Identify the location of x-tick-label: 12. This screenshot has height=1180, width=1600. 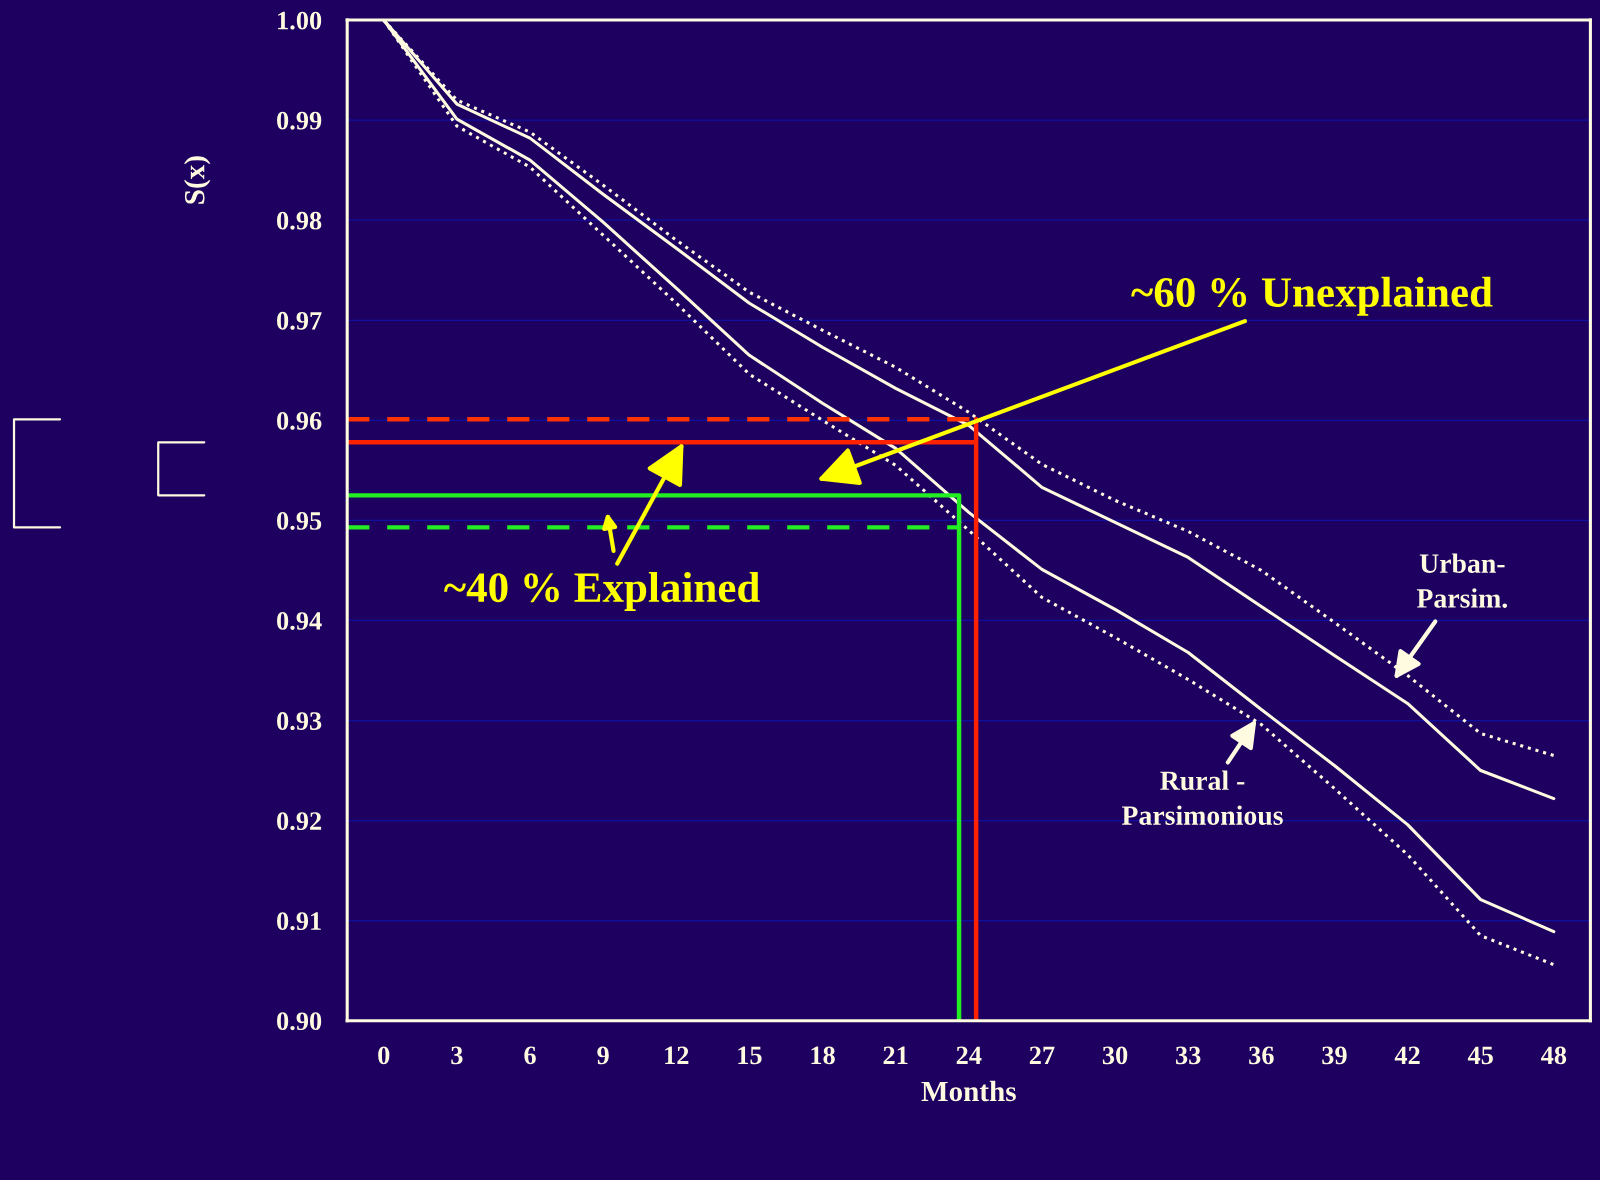
(677, 1055).